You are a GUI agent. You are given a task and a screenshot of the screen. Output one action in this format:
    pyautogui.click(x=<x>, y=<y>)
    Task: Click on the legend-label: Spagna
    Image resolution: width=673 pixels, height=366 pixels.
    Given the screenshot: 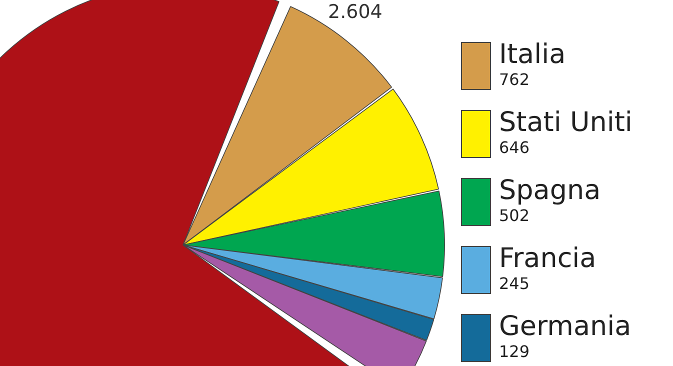 What is the action you would take?
    pyautogui.click(x=550, y=190)
    